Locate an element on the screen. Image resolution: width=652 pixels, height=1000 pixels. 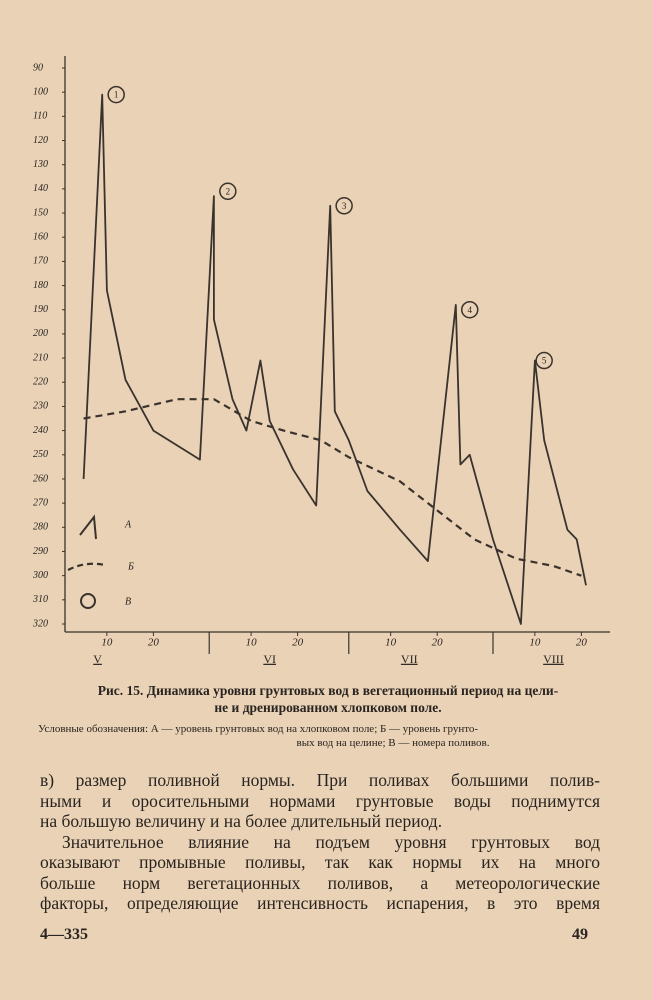
y-tick-label: 140 is located at coordinates (40, 188).